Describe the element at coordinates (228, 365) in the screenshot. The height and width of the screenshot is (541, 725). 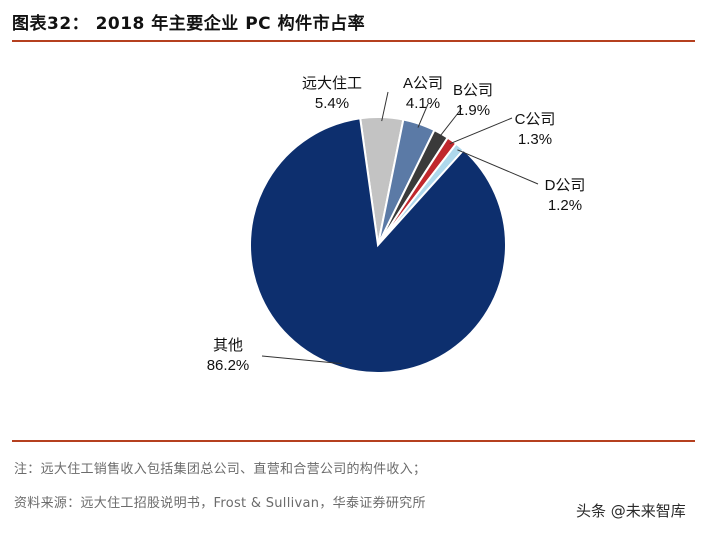
I see `slice-other-value: 86.2%` at that location.